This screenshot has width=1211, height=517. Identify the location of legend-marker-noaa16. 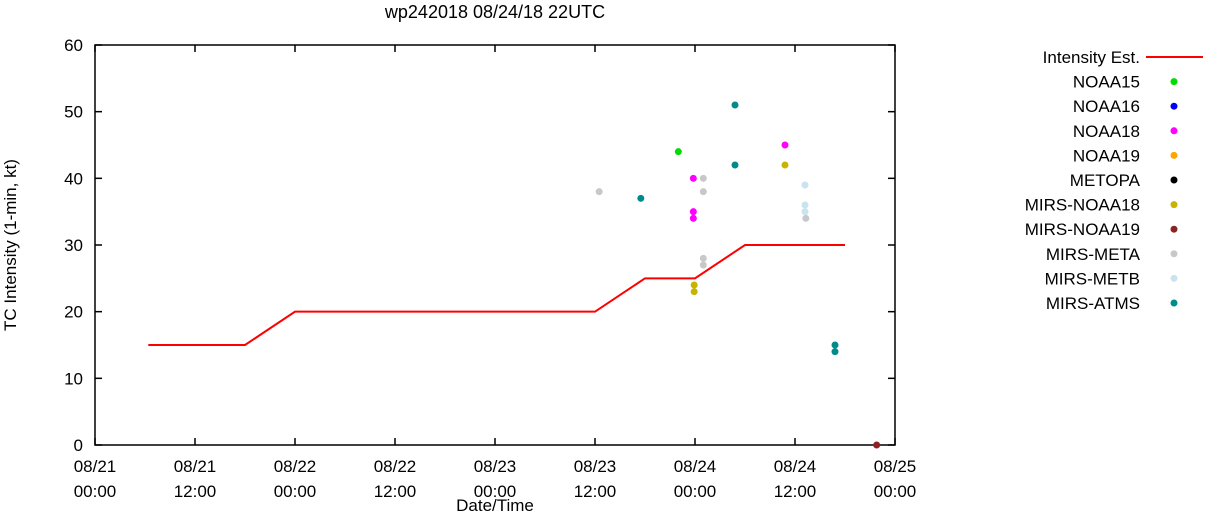
(1174, 106).